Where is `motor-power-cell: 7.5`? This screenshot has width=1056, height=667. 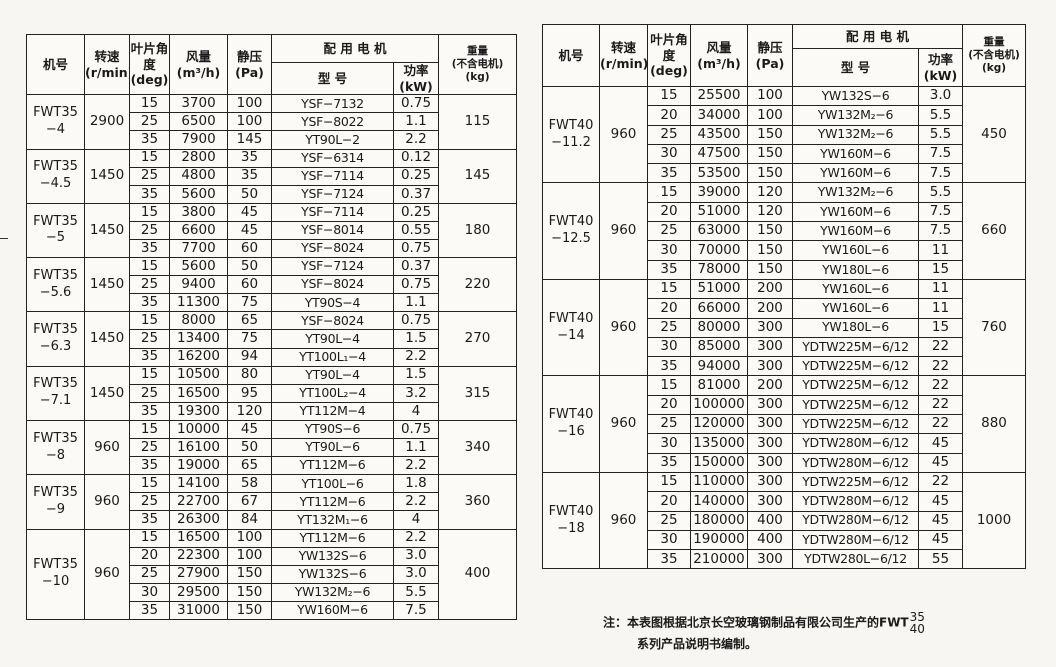
motor-power-cell: 7.5 is located at coordinates (940, 231).